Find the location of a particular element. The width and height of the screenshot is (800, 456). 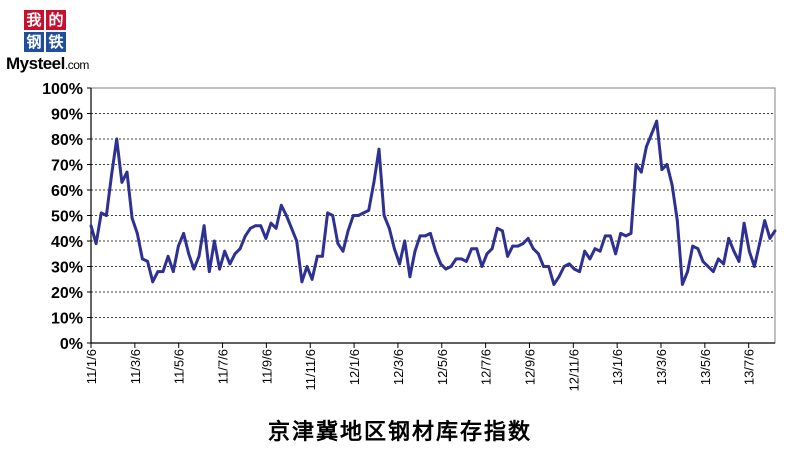

y-tick-label: 40% is located at coordinates (67, 242).